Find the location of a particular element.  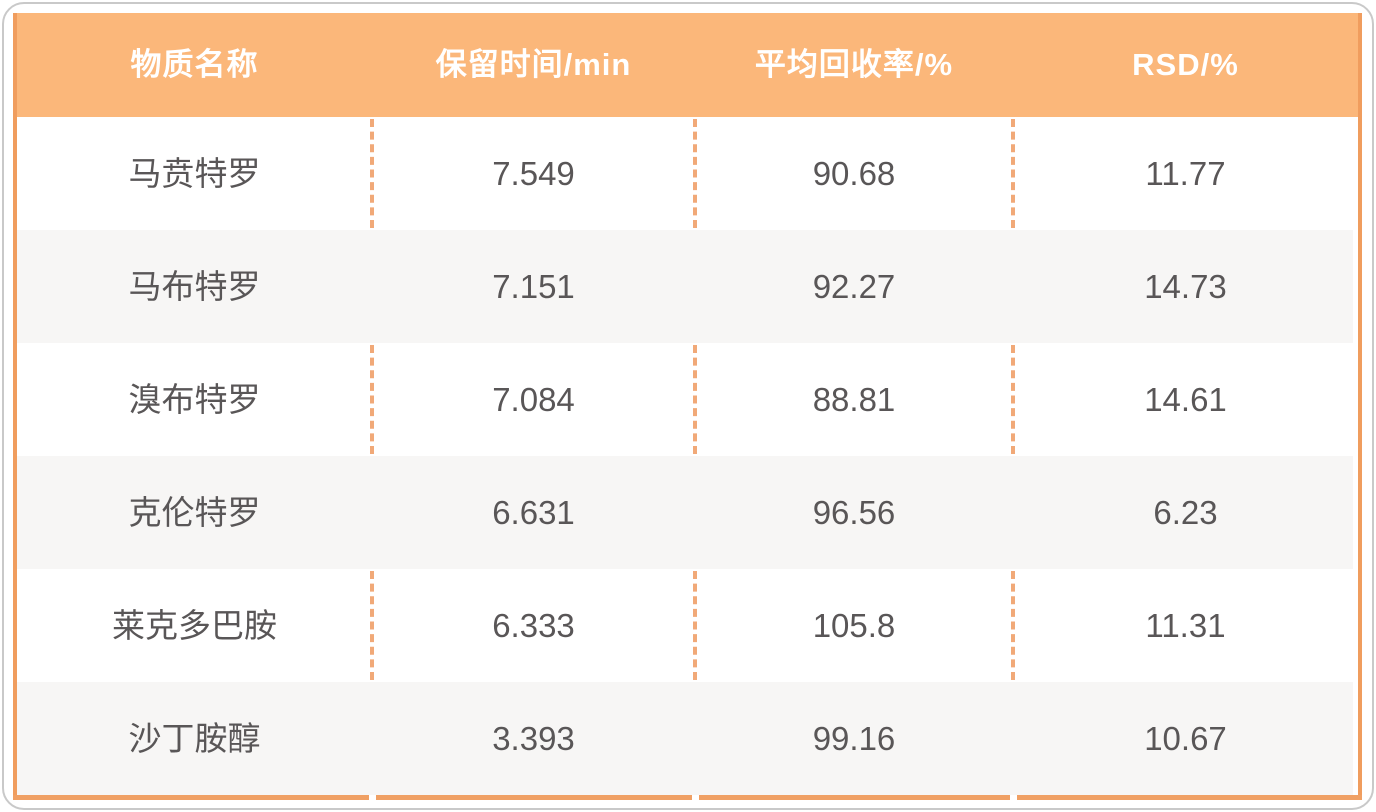

column-header-rsd: RSD/% is located at coordinates (1185, 64).